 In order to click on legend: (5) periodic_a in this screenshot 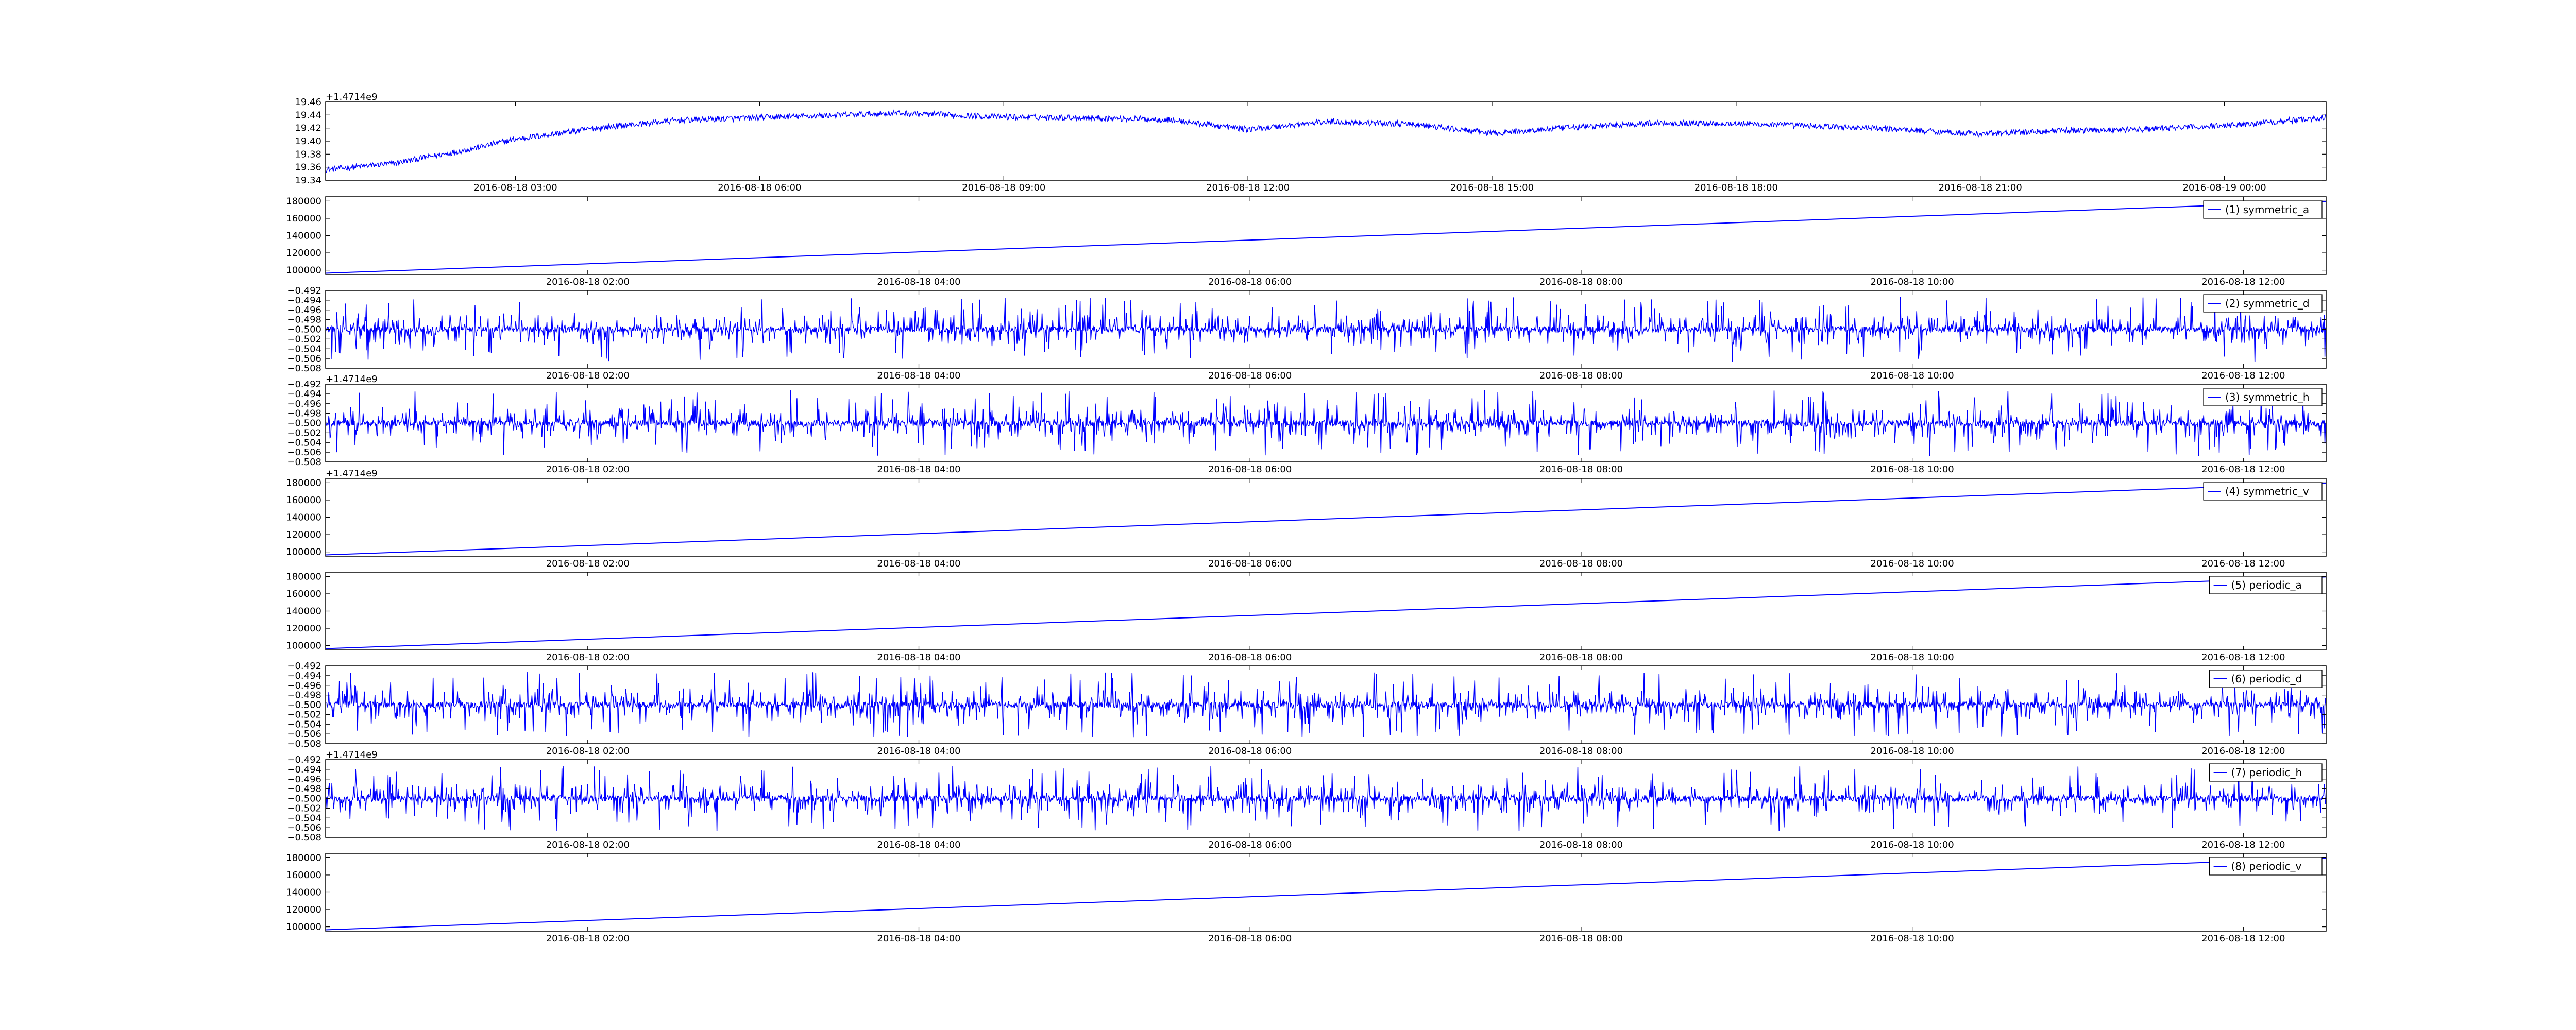, I will do `click(2266, 585)`.